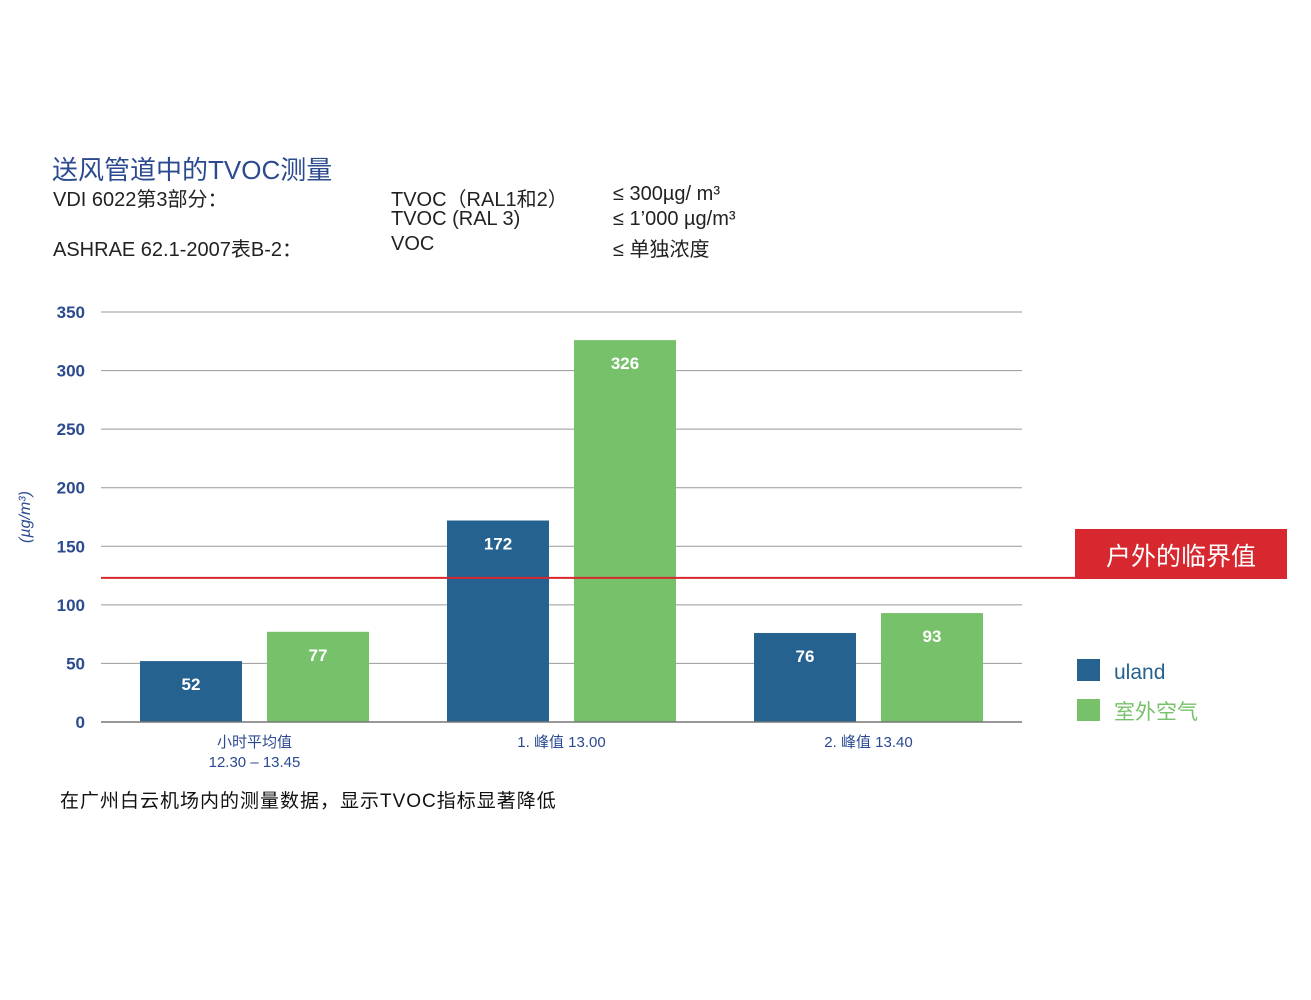 The image size is (1311, 1000). I want to click on x-category-label: 小时平均值, so click(254, 742).